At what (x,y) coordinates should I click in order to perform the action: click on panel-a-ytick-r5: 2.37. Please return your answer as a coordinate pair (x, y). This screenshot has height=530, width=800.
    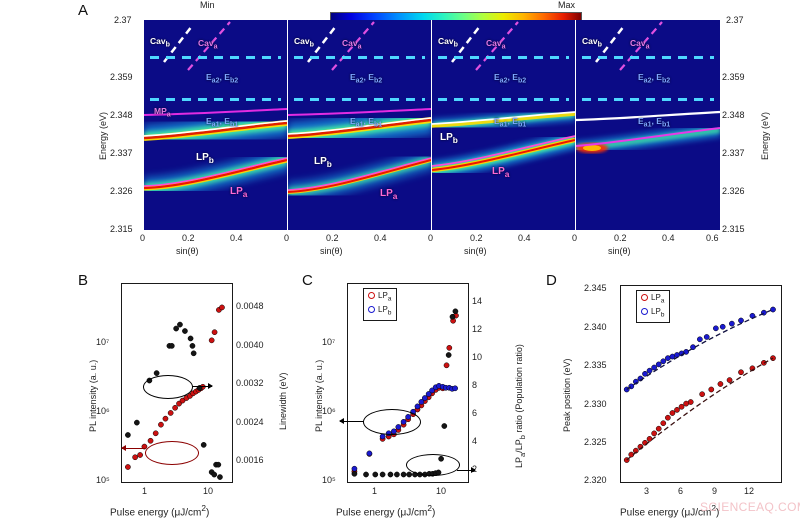
    Looking at the image, I should click on (735, 20).